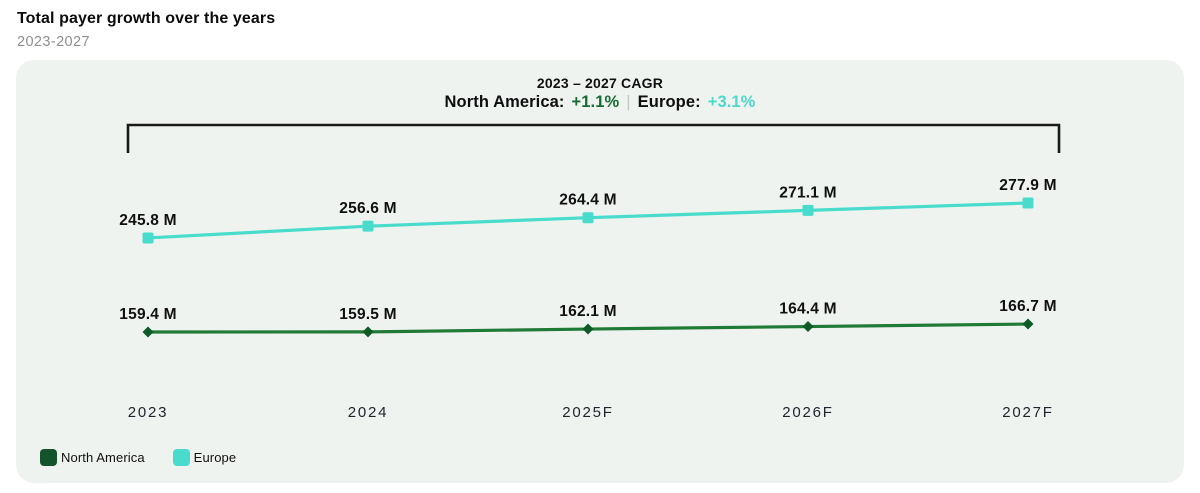 The width and height of the screenshot is (1200, 493). I want to click on value-label: 271.1 M, so click(807, 192).